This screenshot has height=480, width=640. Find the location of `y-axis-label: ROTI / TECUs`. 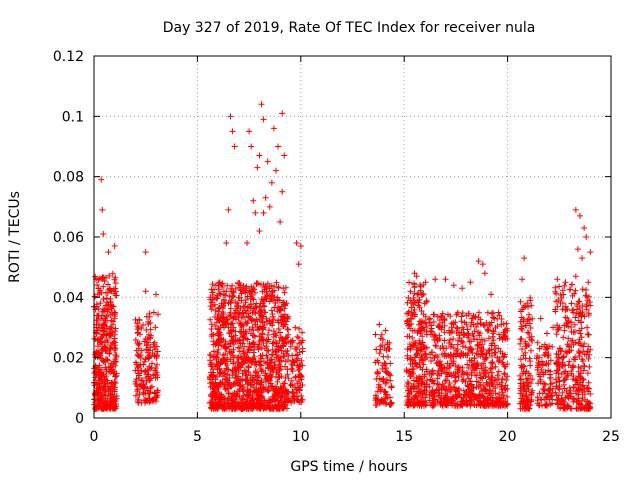

y-axis-label: ROTI / TECUs is located at coordinates (15, 237).